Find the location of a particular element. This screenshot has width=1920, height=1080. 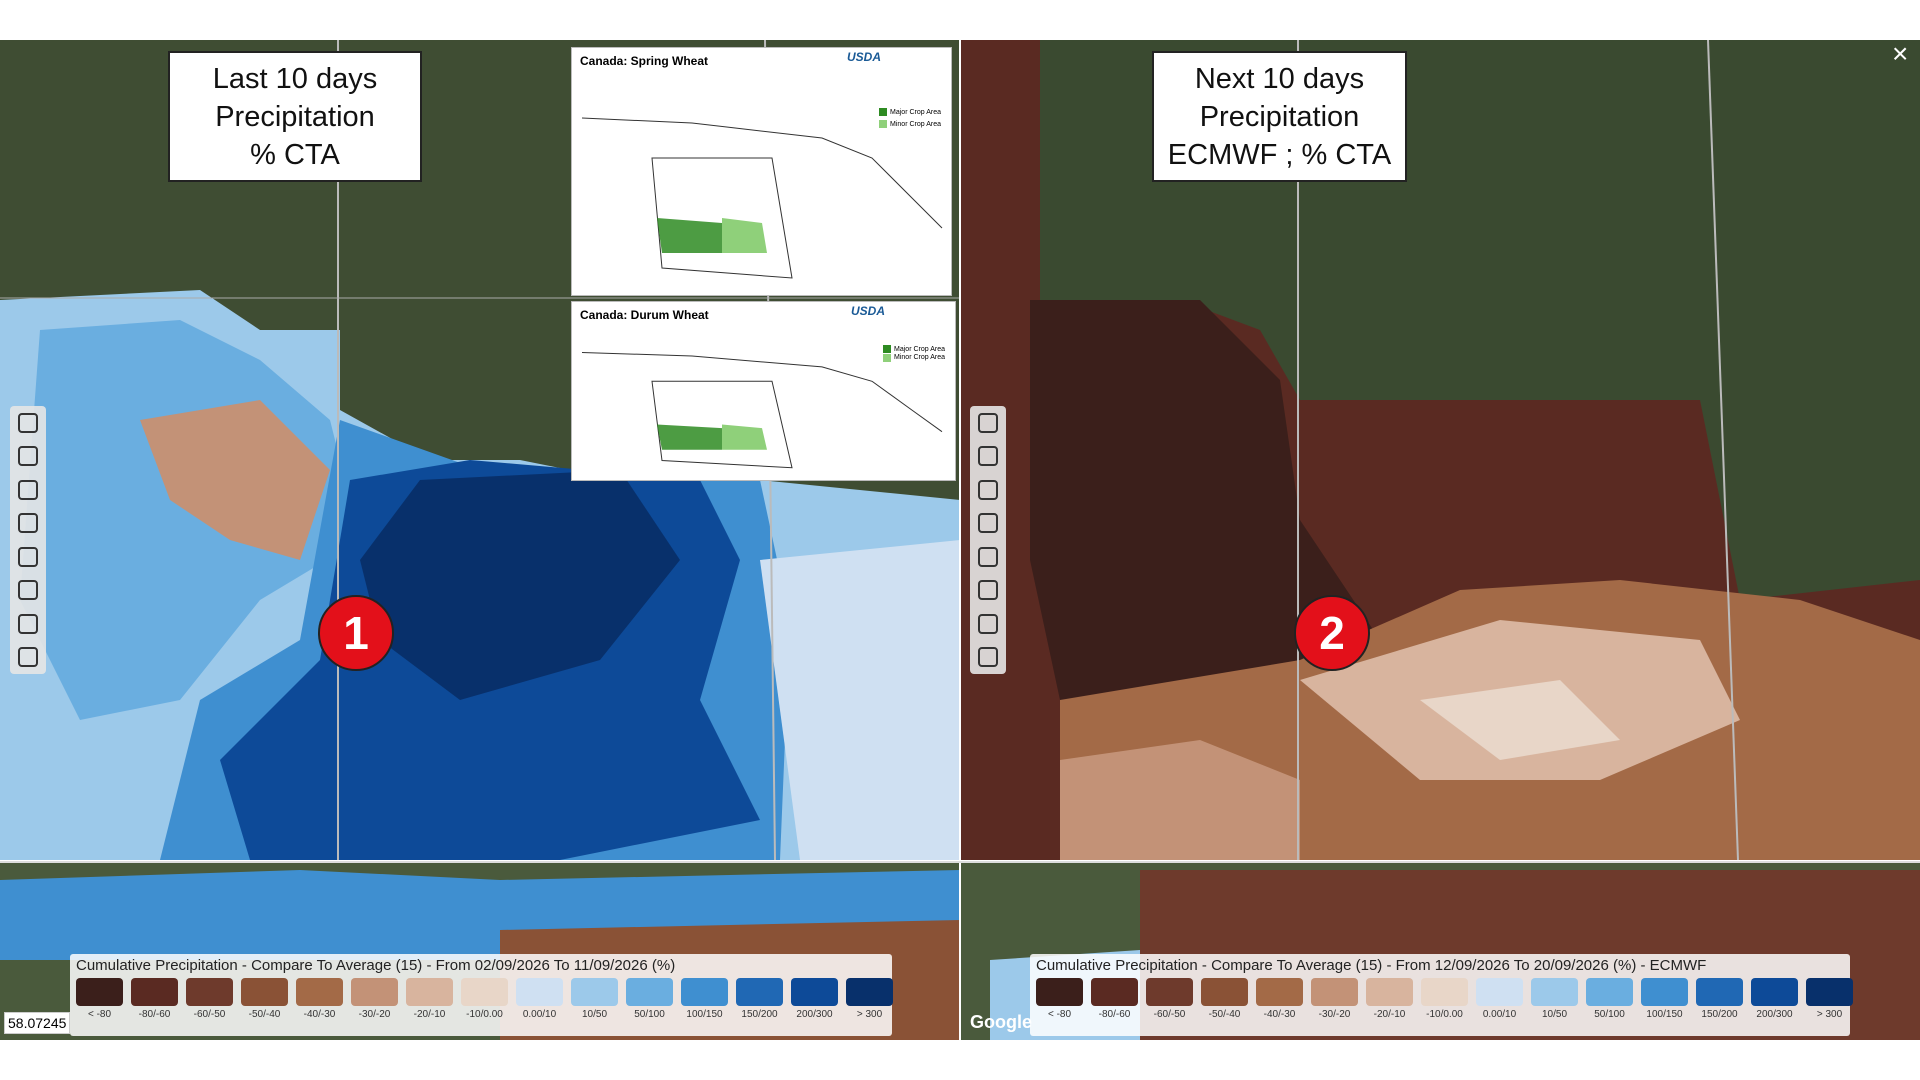

legend-item: < -80 is located at coordinates (99, 999).